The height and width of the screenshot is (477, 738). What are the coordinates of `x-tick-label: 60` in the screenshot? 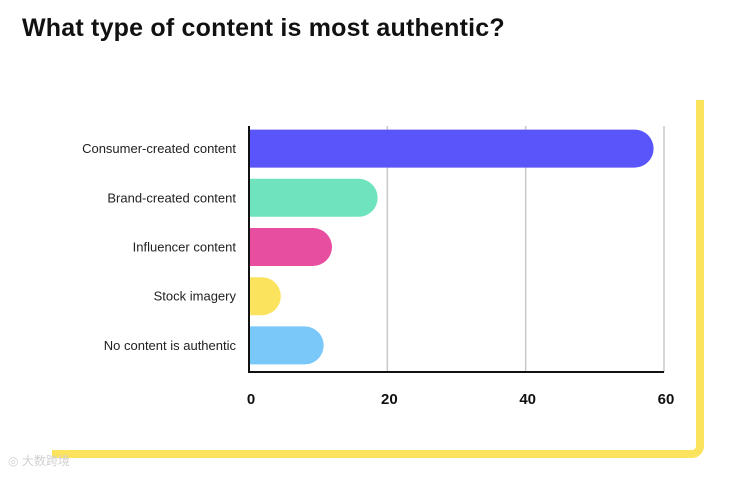 It's located at (666, 399).